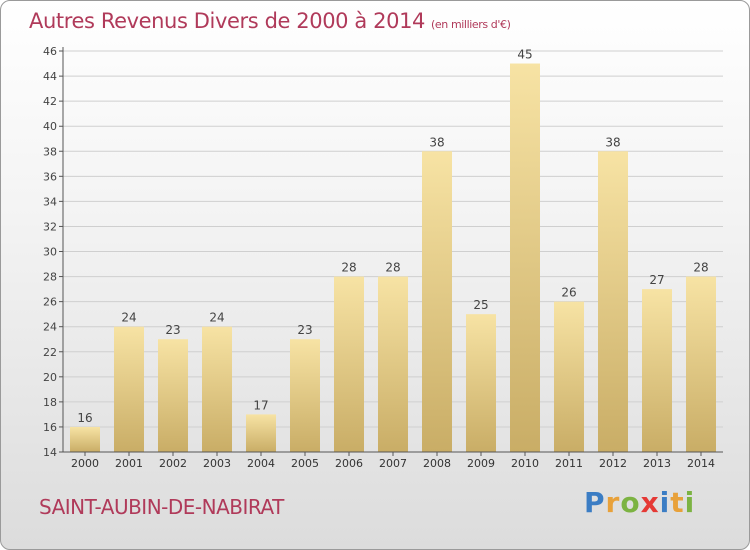  I want to click on x-tick-label: 2011, so click(569, 463).